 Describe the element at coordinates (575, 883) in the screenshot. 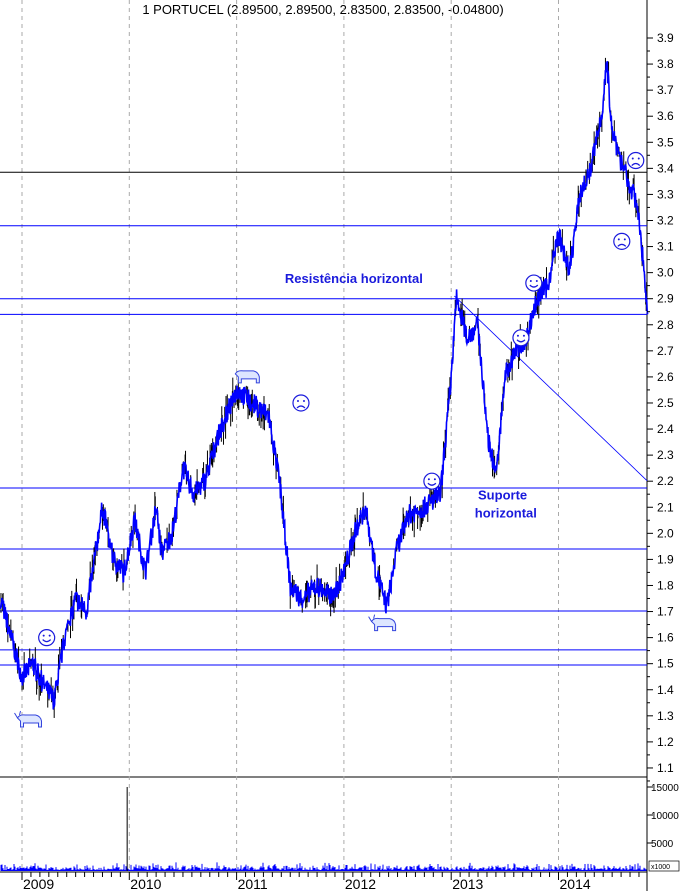

I see `x-tick-label: 2014` at that location.